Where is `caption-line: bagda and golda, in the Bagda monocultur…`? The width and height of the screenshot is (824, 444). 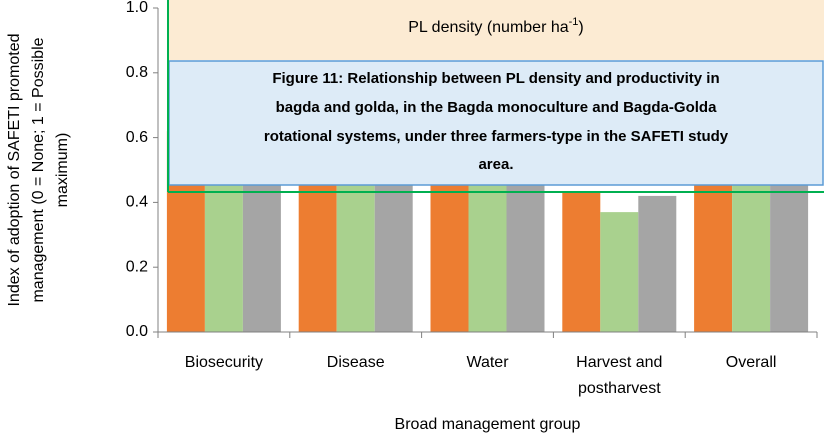
caption-line: bagda and golda, in the Bagda monocultur… is located at coordinates (497, 107).